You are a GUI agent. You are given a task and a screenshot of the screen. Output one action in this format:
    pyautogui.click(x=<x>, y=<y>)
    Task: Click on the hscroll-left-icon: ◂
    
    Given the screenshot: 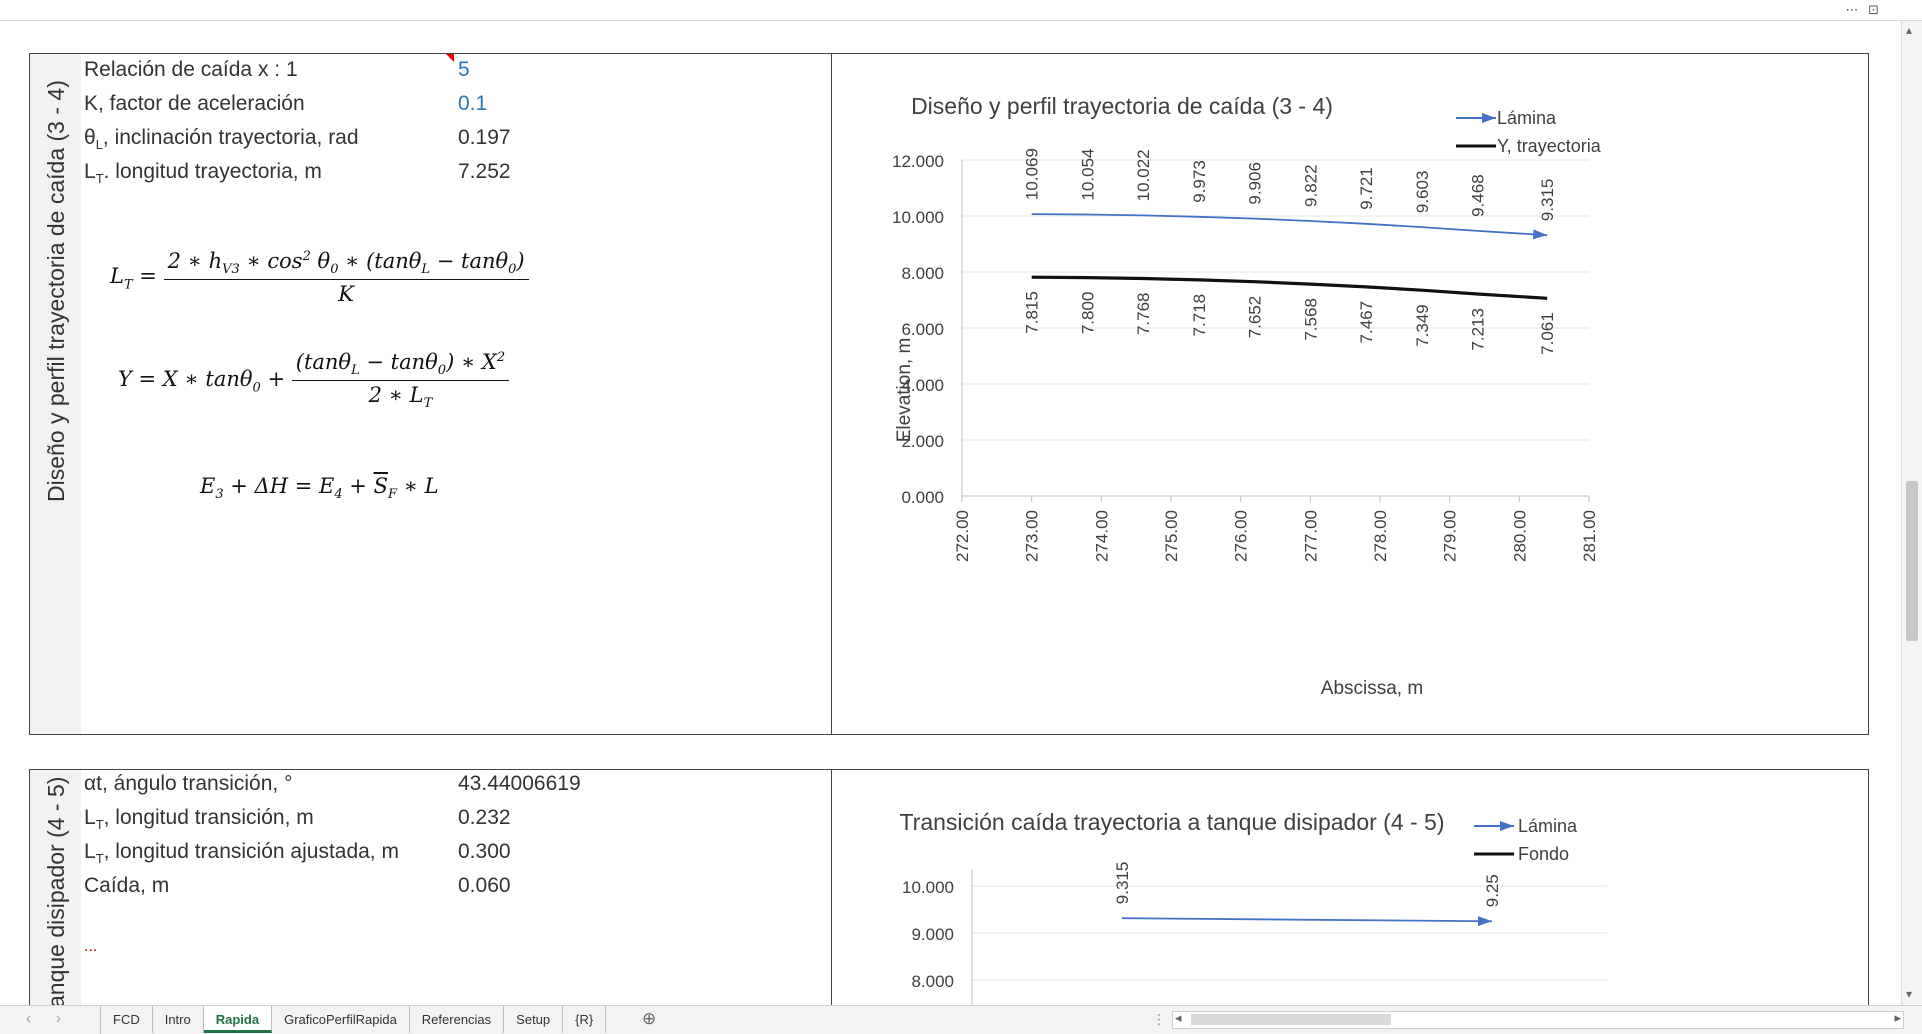 What is the action you would take?
    pyautogui.click(x=1178, y=1017)
    